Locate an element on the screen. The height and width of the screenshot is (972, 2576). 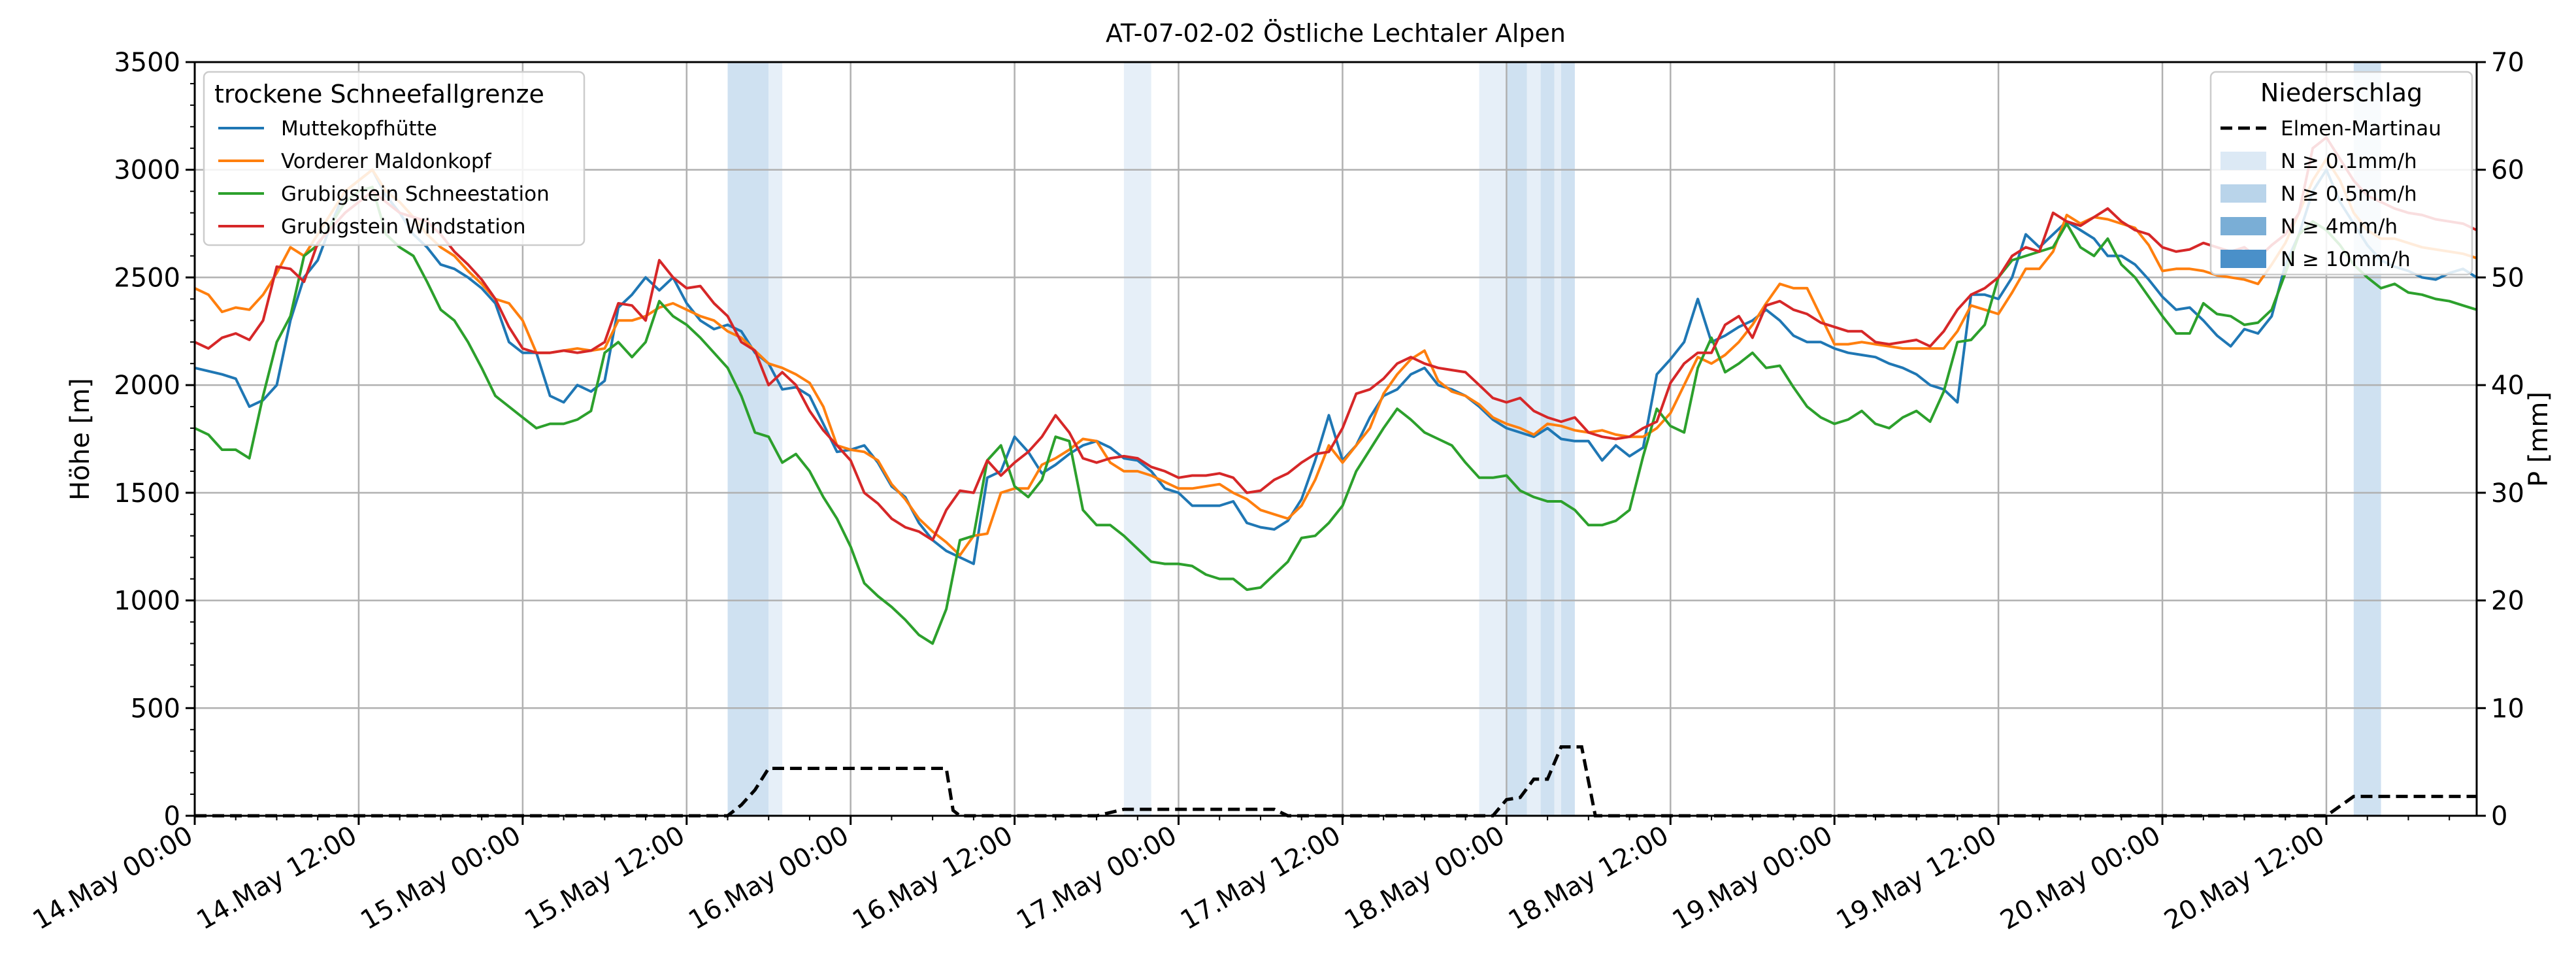
y2-tick-label: 50 is located at coordinates (2507, 278).